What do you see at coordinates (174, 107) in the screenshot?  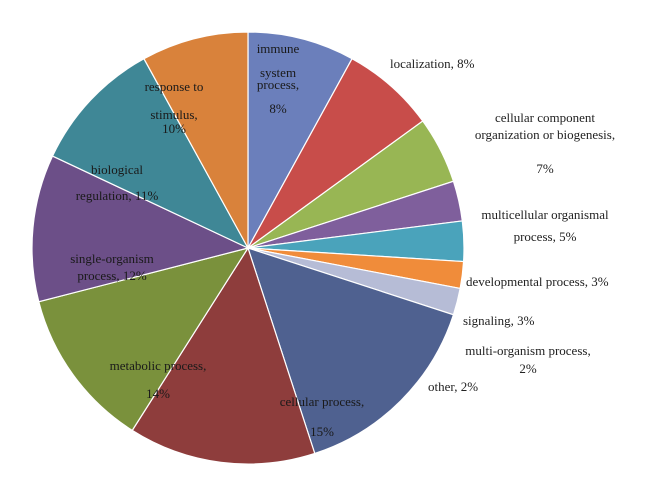 I see `slice-label: response to stimulus, 10%` at bounding box center [174, 107].